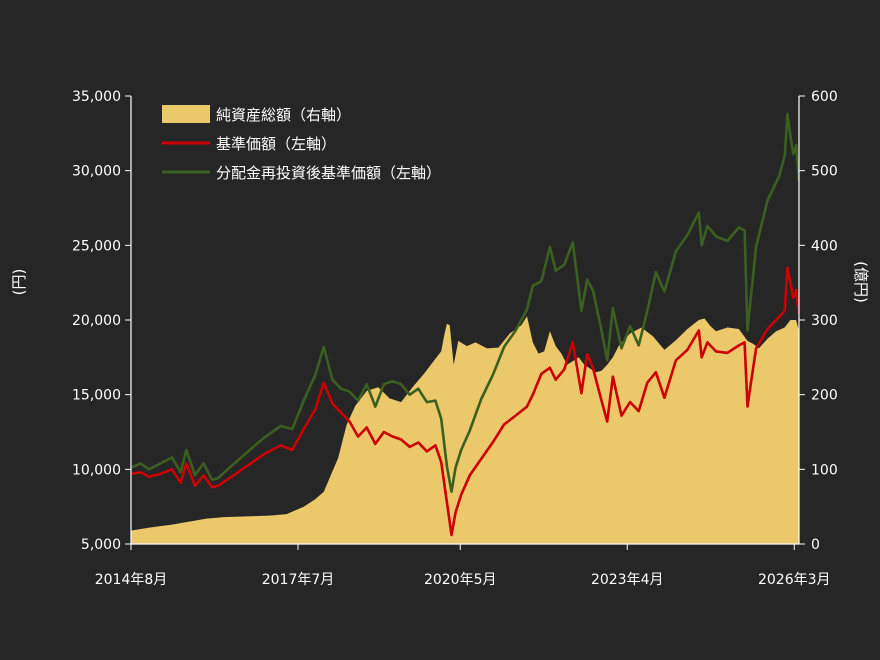 This screenshot has width=880, height=660. Describe the element at coordinates (19, 282) in the screenshot. I see `y-axis-left-title: (円)` at that location.